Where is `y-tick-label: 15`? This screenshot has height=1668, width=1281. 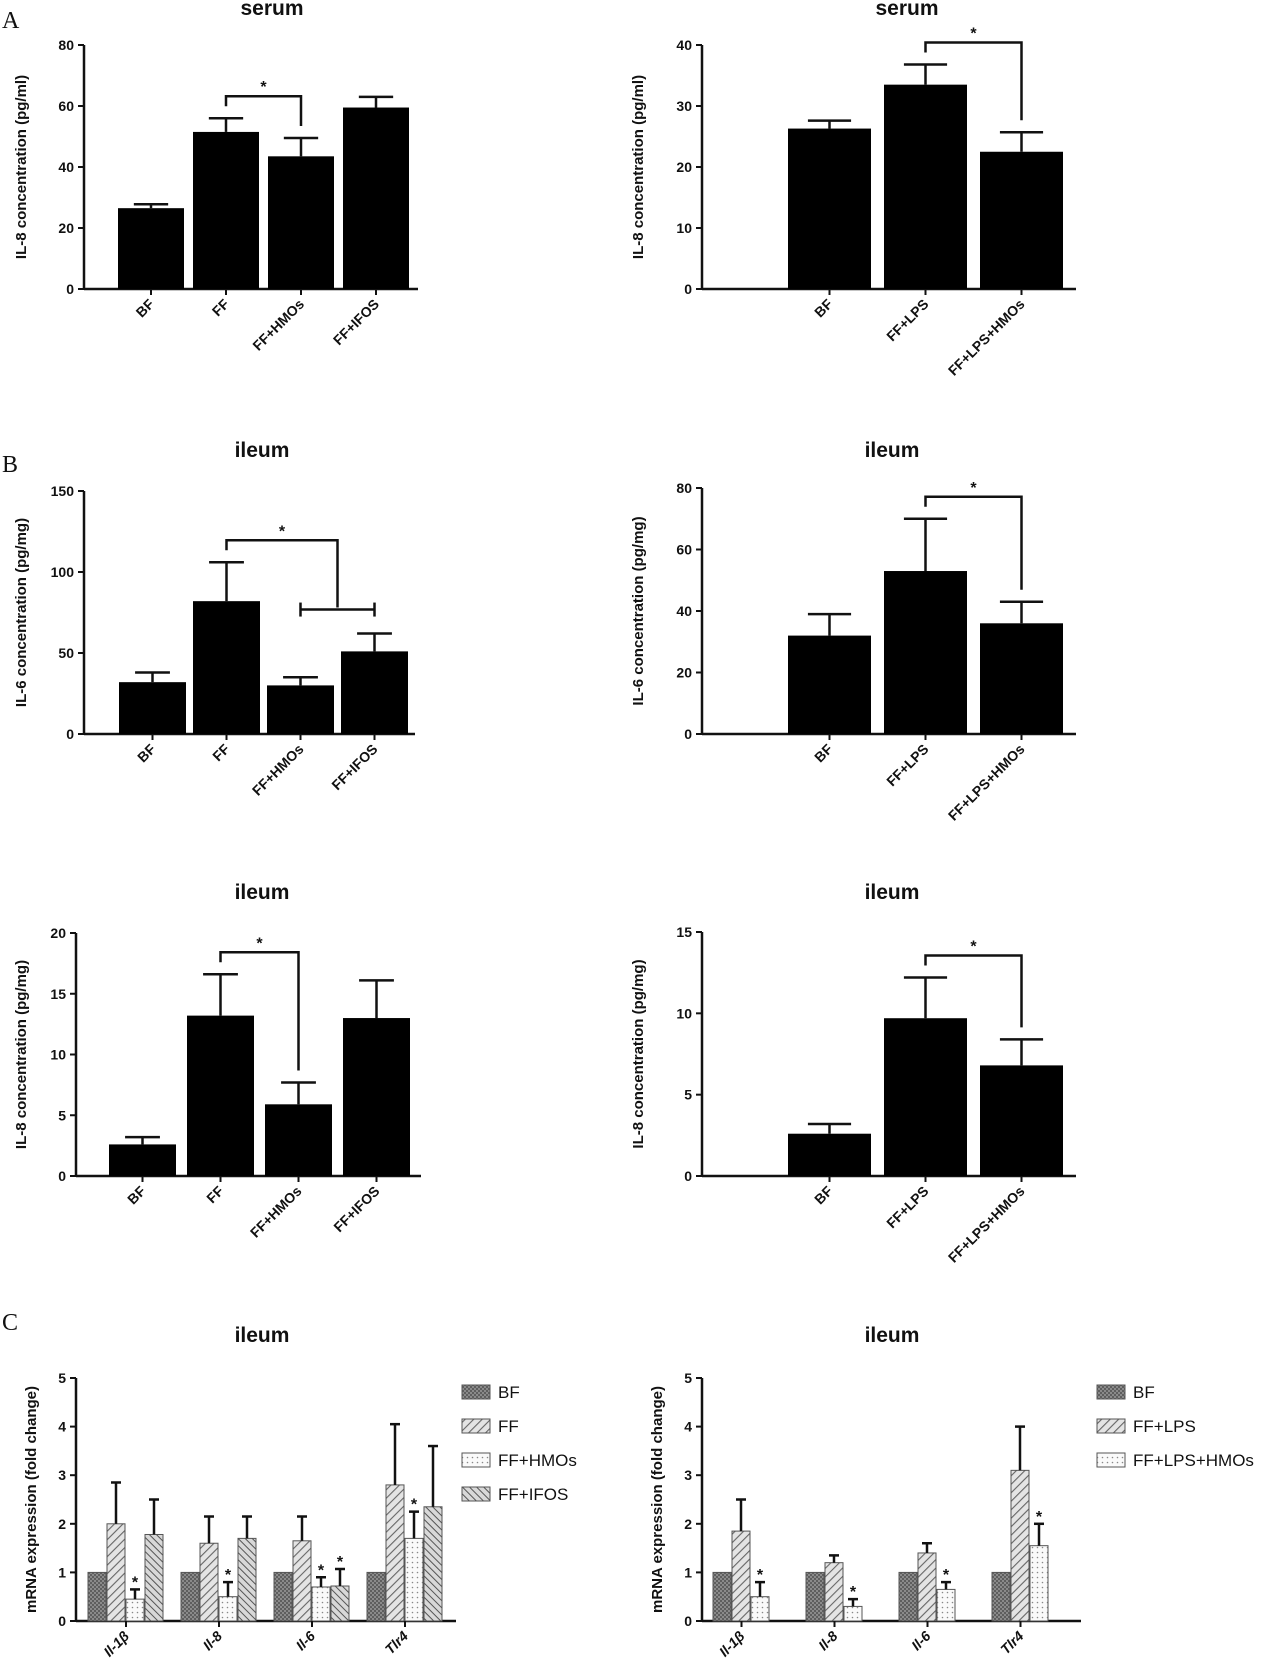 y-tick-label: 15 is located at coordinates (684, 932).